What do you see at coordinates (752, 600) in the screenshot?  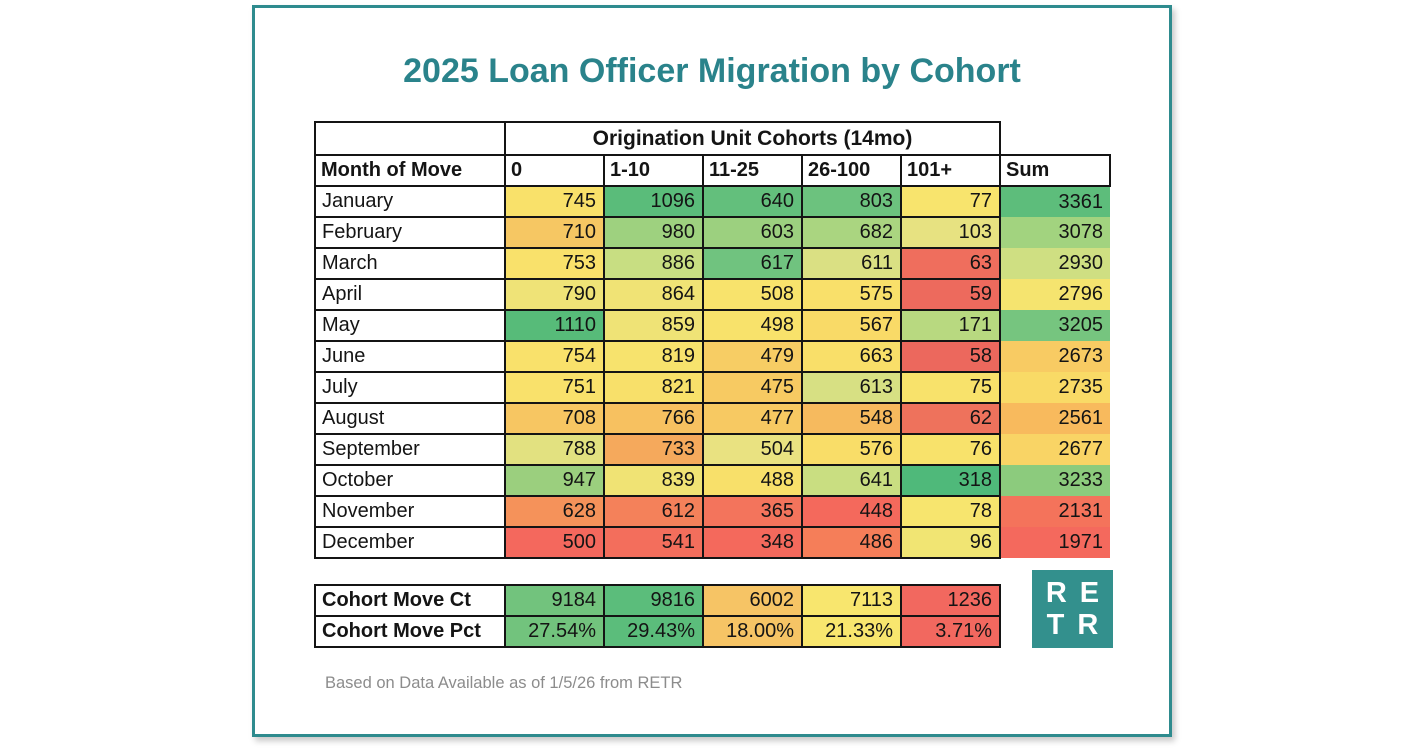 I see `summary-value-cell: 6002` at bounding box center [752, 600].